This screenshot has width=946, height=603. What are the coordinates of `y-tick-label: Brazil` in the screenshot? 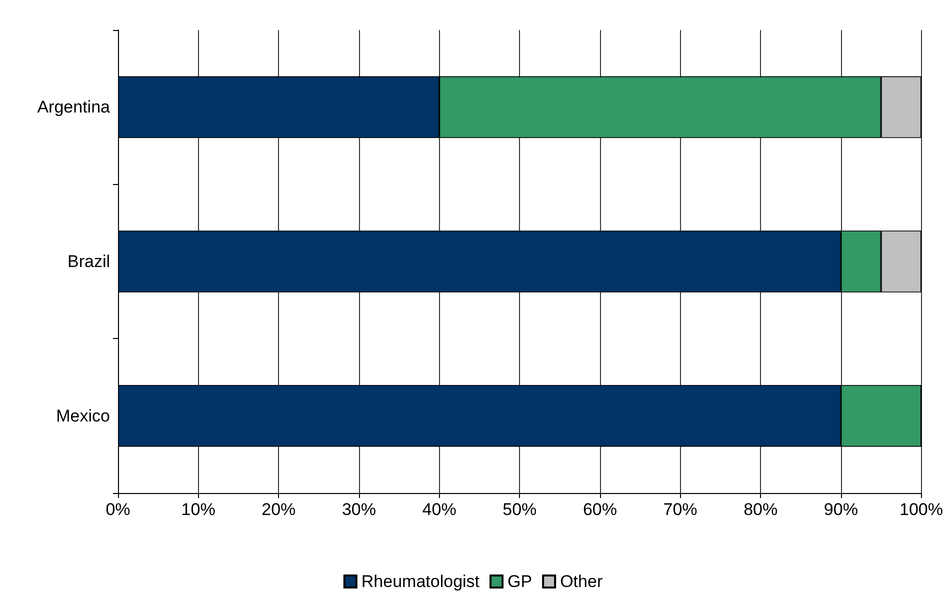 It's located at (88, 261).